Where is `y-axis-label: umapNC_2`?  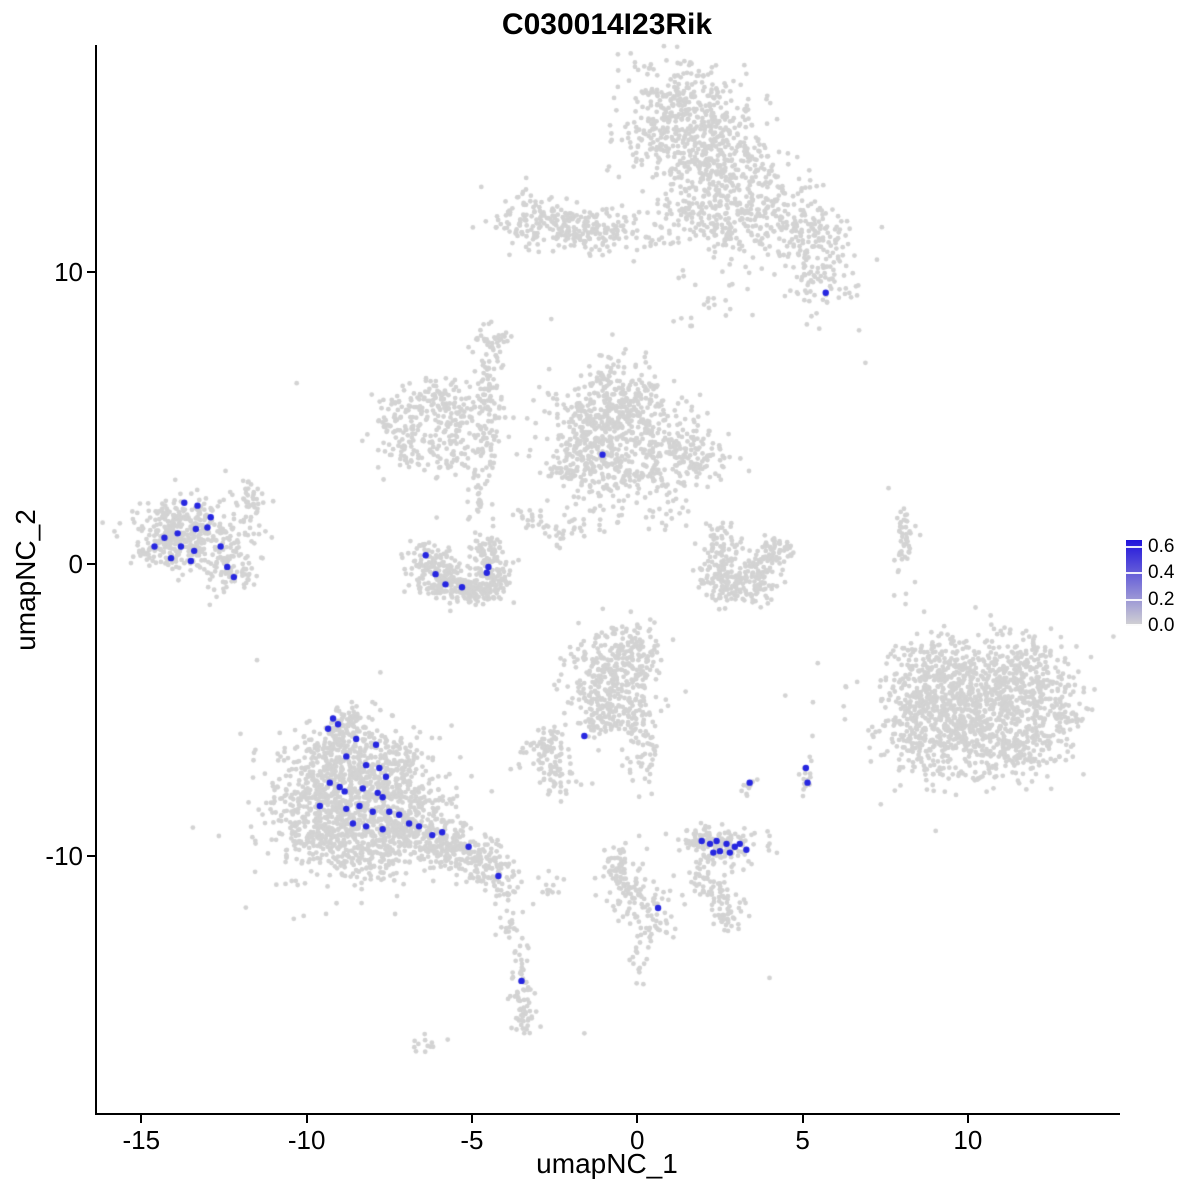
y-axis-label: umapNC_2 is located at coordinates (25, 580).